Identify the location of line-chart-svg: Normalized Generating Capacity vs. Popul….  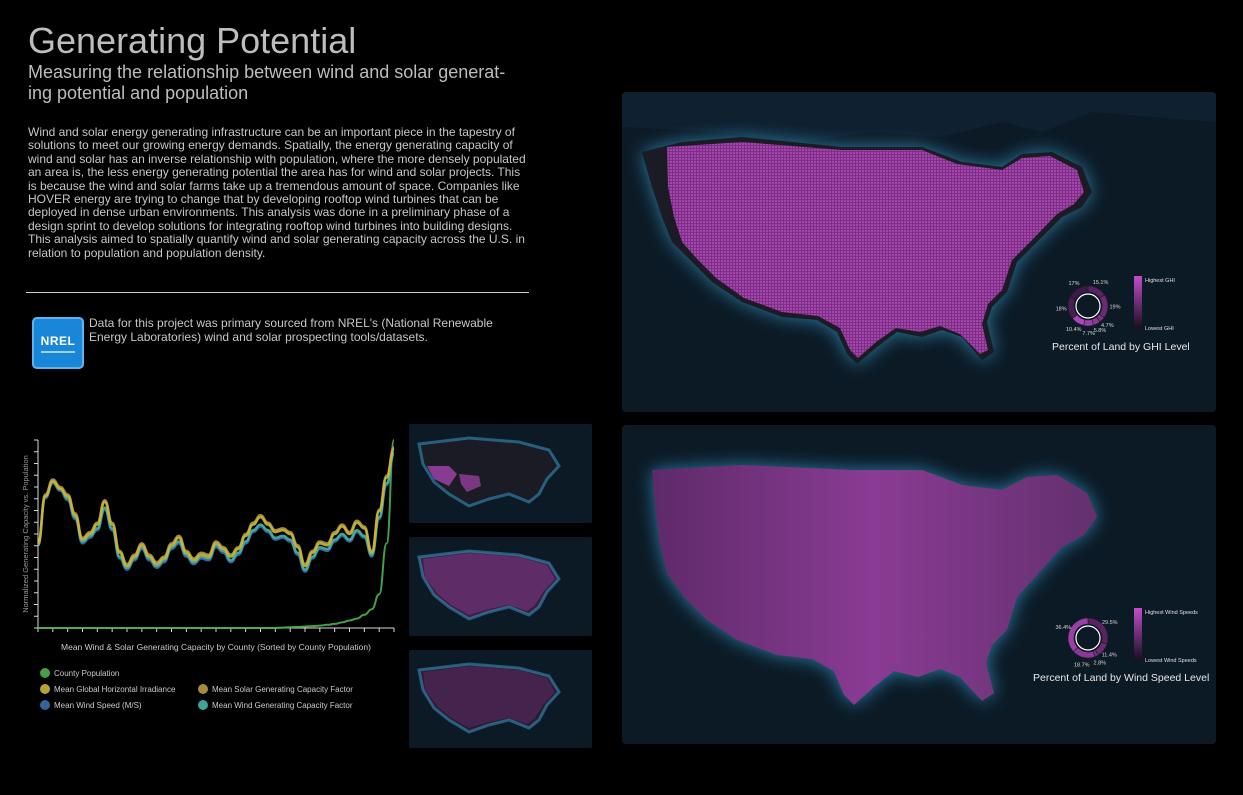
(209, 545).